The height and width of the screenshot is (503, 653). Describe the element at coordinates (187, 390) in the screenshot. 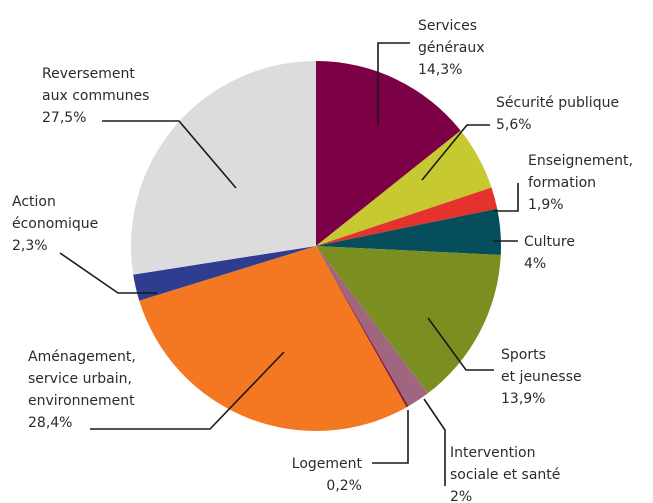

I see `leader-line-amenagement-service-urbain-environnement` at that location.